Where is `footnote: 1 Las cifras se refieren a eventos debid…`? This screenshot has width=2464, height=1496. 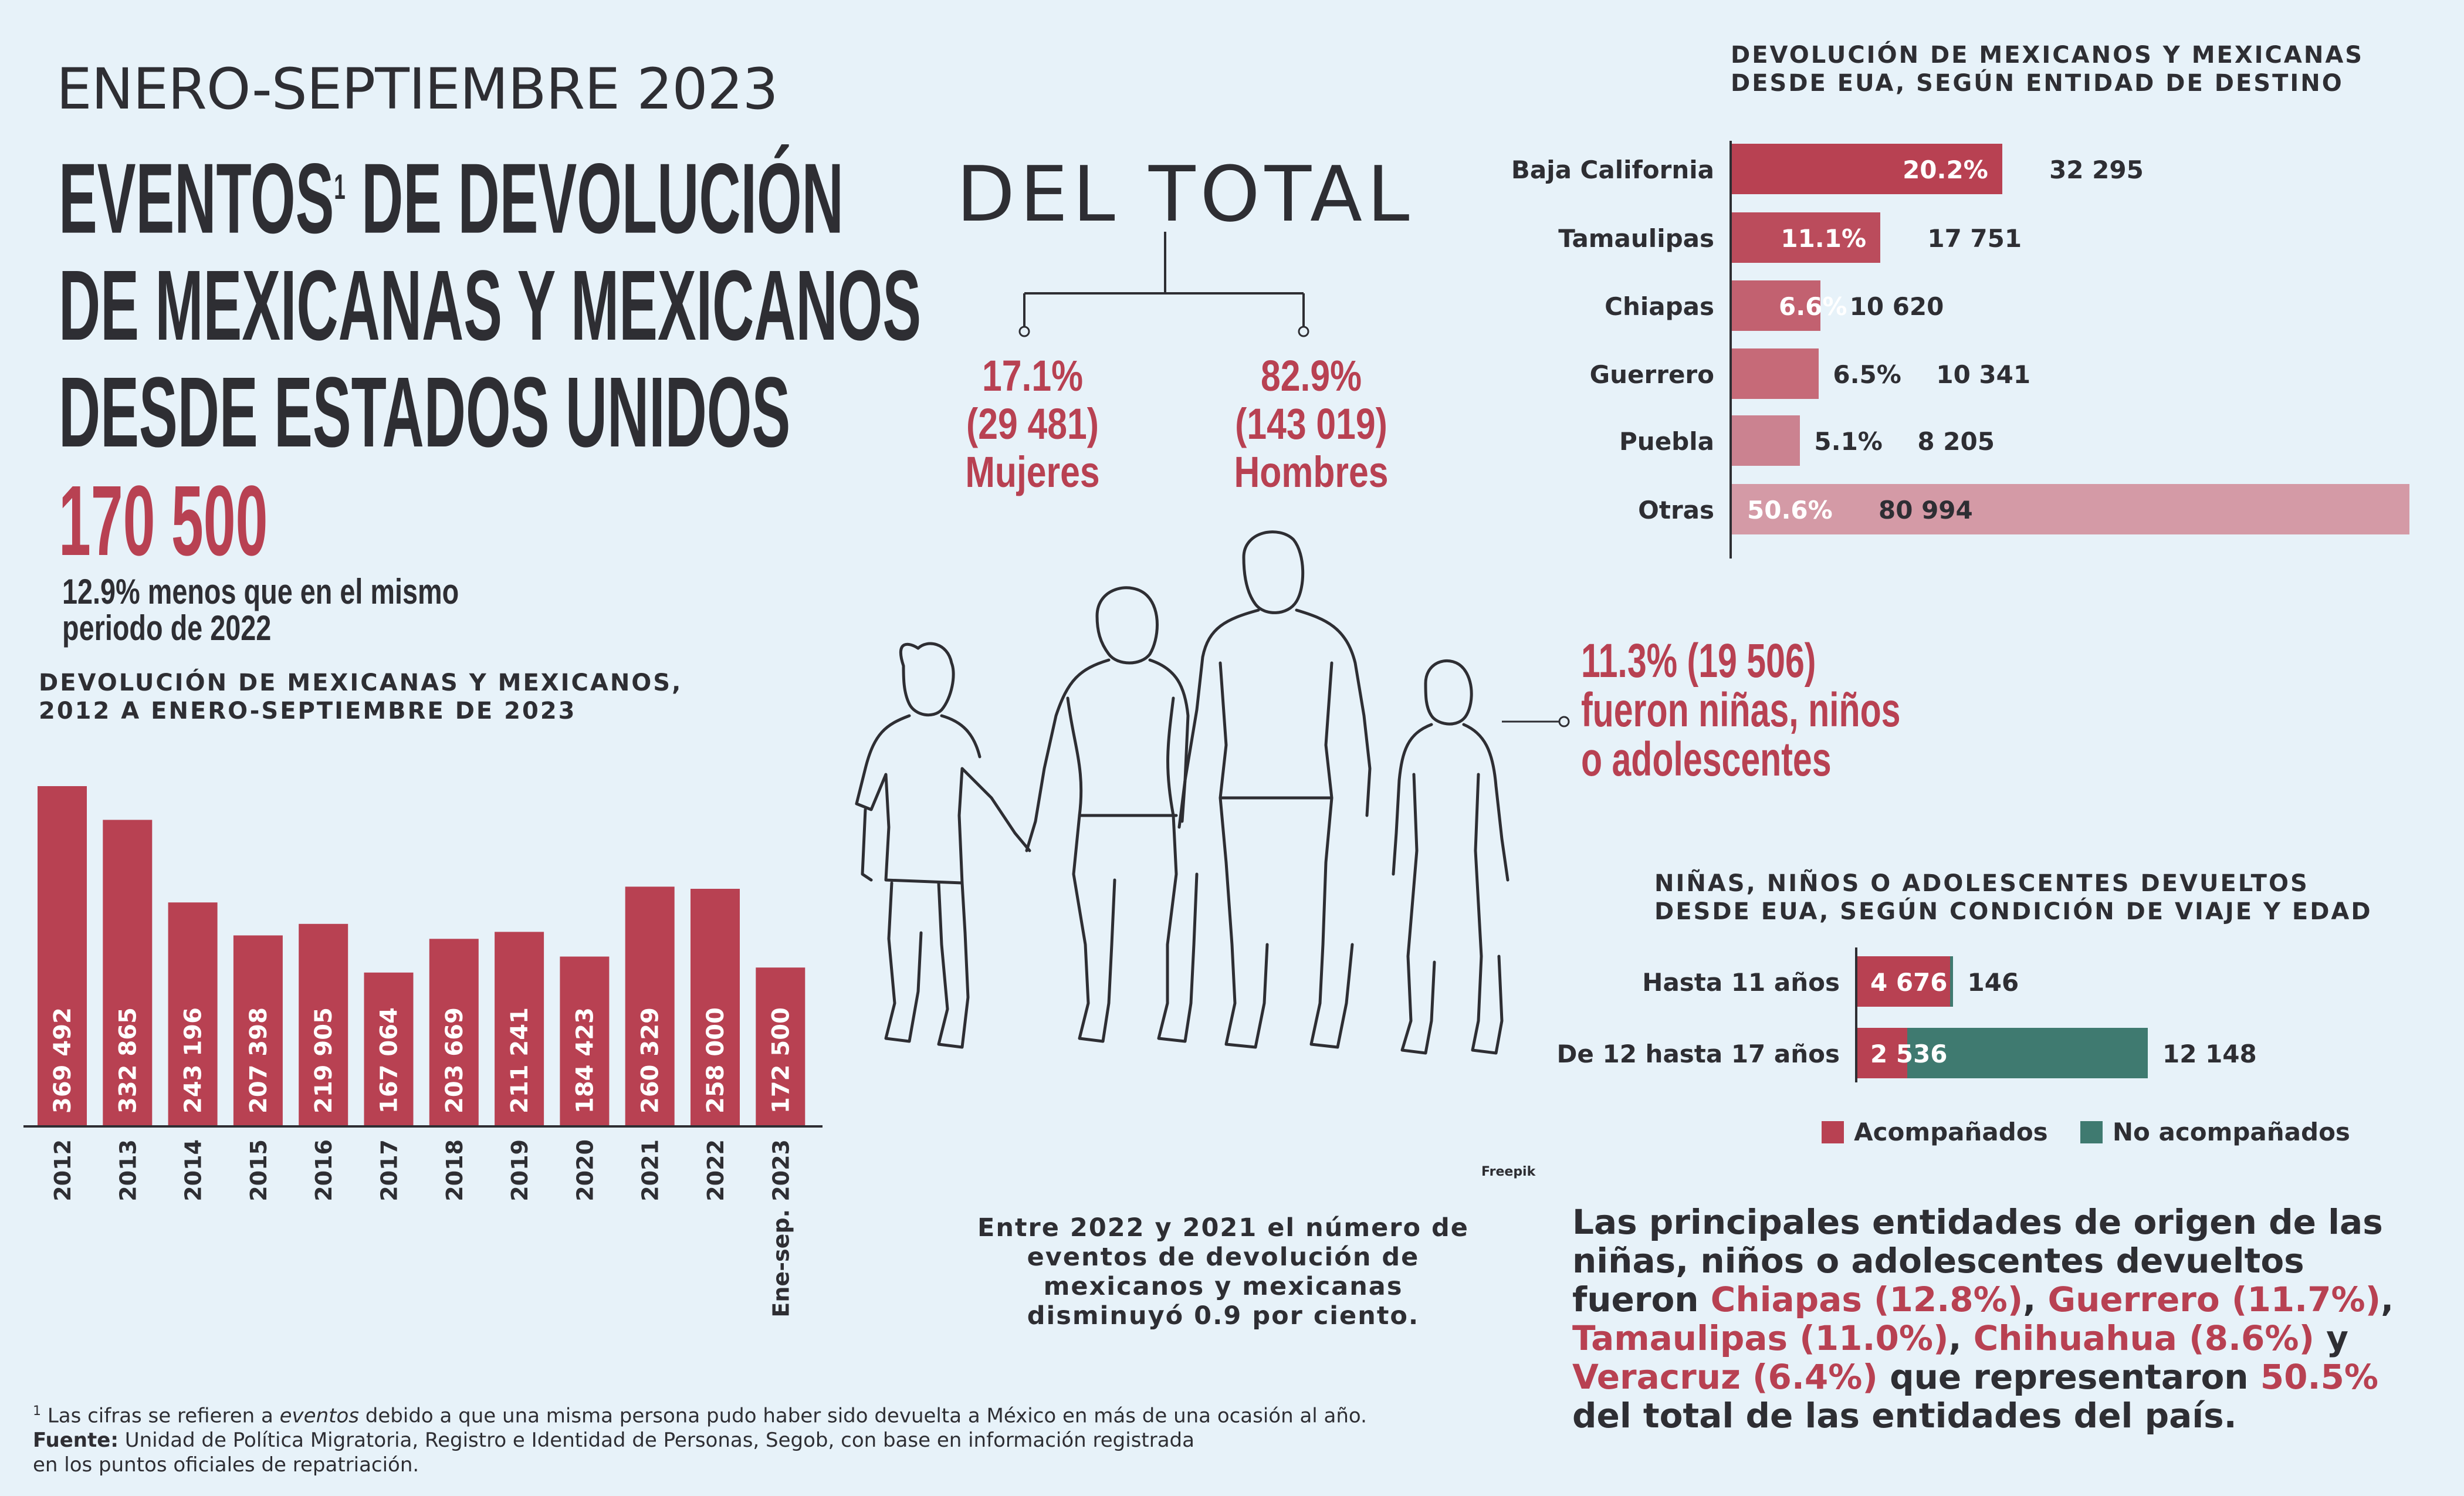
footnote: 1 Las cifras se refieren a eventos debid… is located at coordinates (700, 1438).